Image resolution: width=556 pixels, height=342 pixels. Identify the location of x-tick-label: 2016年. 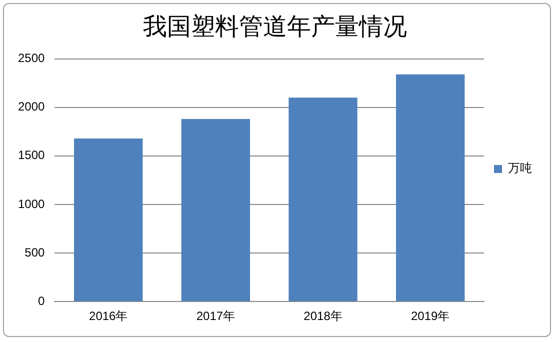
(108, 316).